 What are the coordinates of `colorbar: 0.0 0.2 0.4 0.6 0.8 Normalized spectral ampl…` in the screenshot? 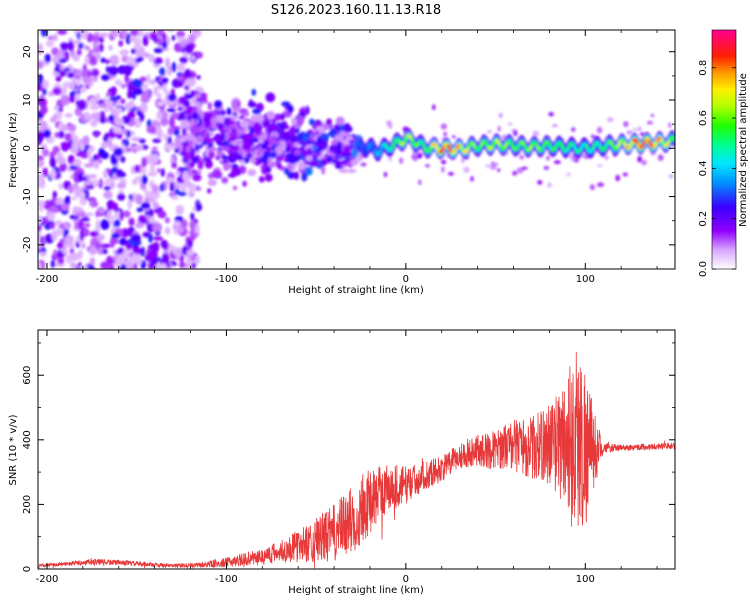 It's located at (723, 153).